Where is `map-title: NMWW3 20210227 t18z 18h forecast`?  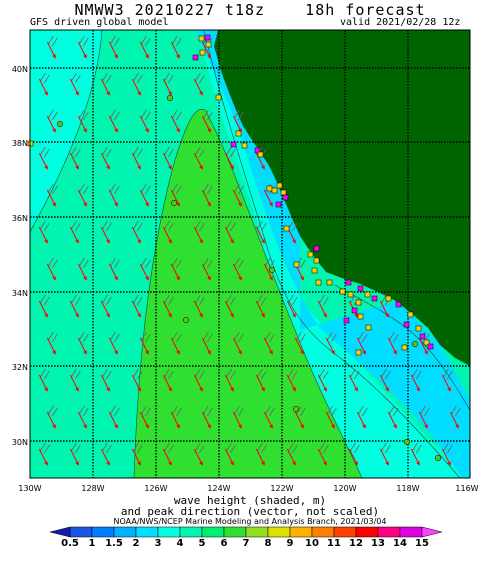 map-title: NMWW3 20210227 t18z 18h forecast is located at coordinates (250, 10).